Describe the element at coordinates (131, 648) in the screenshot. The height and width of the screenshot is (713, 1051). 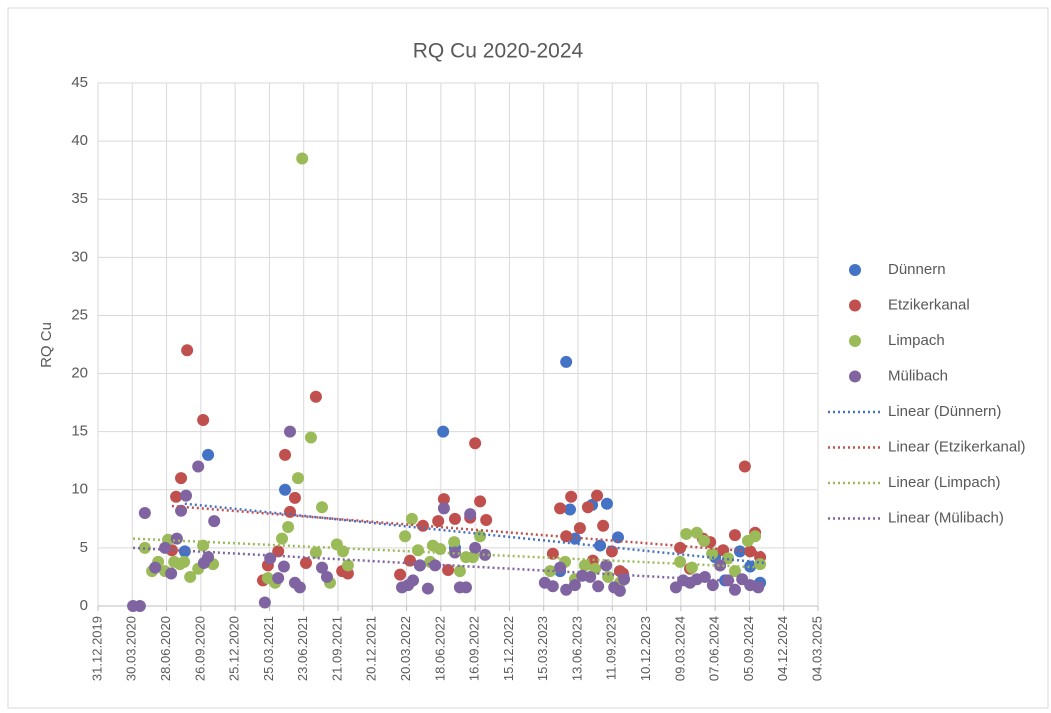
I see `x-tick-label: 30.03.2020` at that location.